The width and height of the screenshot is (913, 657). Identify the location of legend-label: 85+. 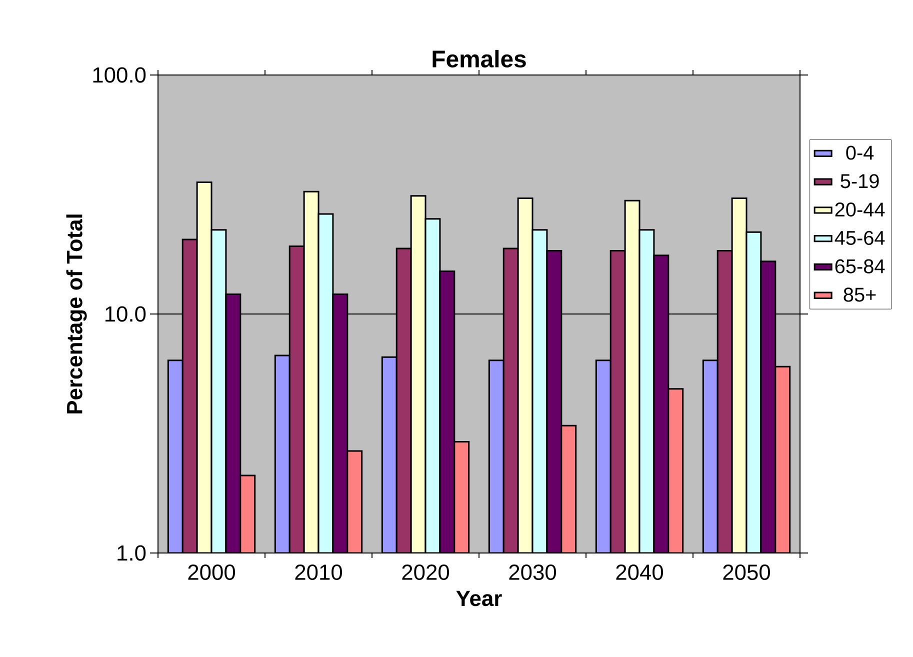
(860, 295).